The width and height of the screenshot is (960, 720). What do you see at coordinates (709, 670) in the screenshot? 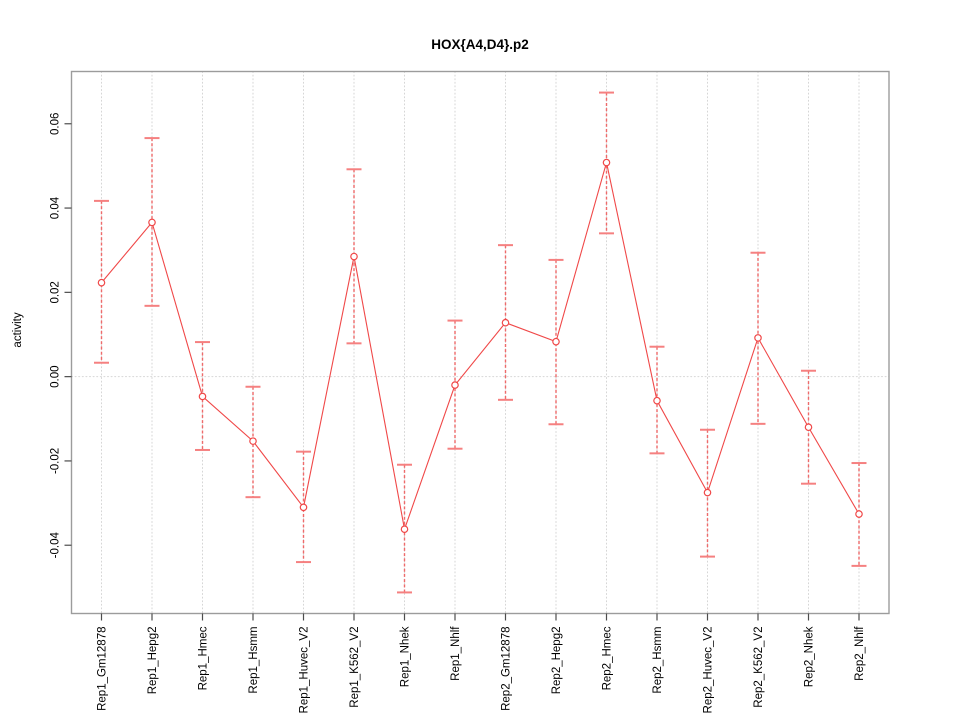
I see `x-tick-label: Rep2_Huvec_V2` at bounding box center [709, 670].